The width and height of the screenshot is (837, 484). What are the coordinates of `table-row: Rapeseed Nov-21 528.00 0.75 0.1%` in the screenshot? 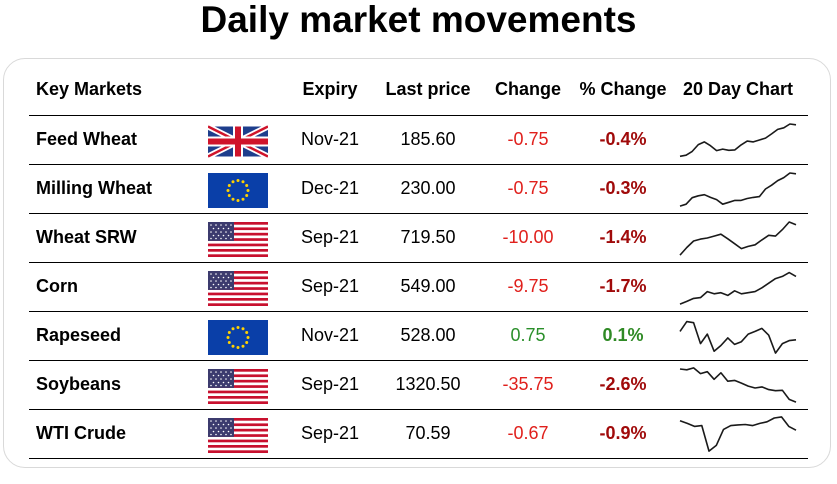 It's located at (418, 335).